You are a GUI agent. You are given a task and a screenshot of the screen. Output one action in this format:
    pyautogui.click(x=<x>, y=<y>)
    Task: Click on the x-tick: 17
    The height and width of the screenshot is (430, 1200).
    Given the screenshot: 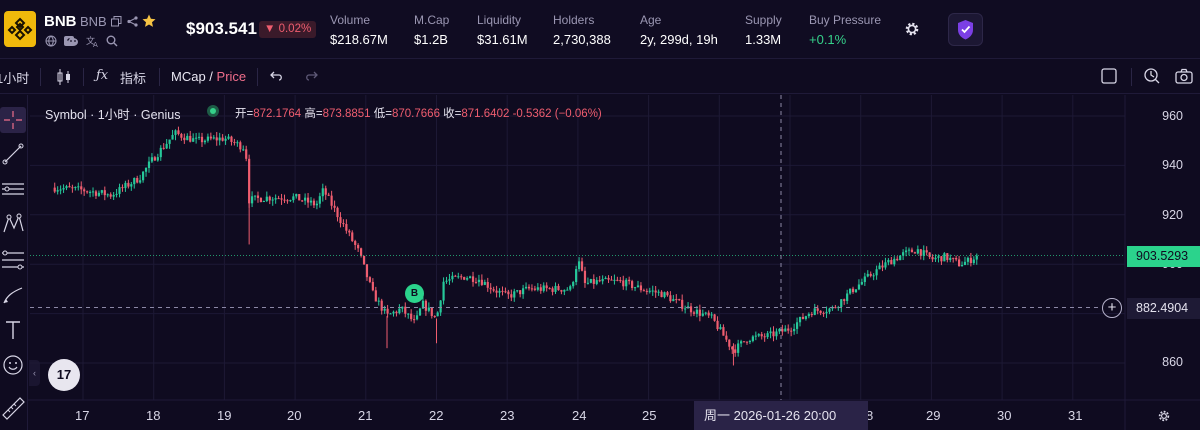 What is the action you would take?
    pyautogui.click(x=82, y=415)
    